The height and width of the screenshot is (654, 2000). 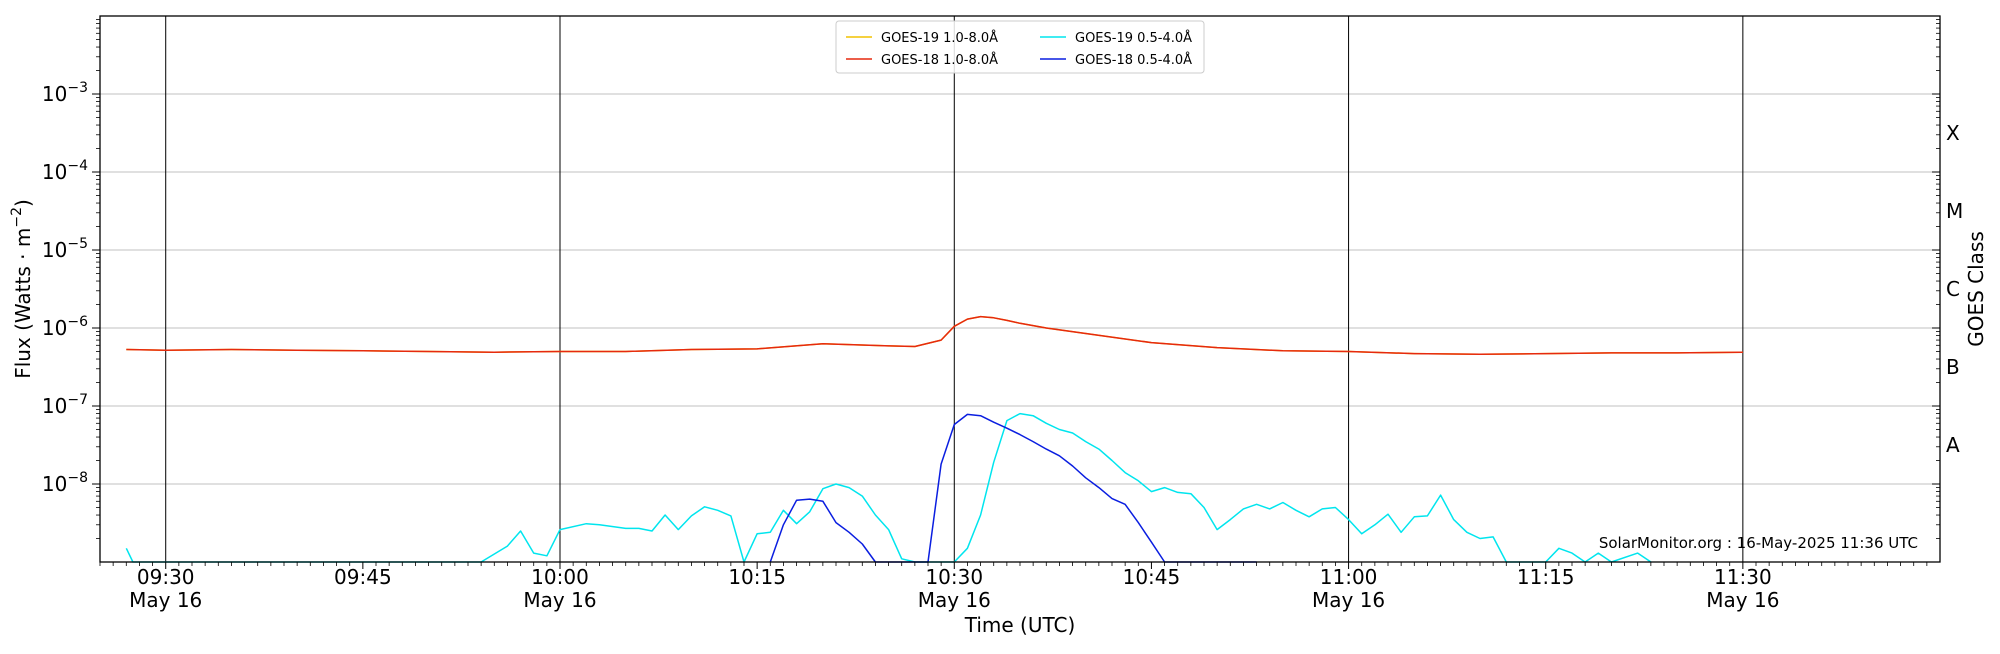 What do you see at coordinates (1020, 625) in the screenshot?
I see `x-axis-label: Time (UTC)` at bounding box center [1020, 625].